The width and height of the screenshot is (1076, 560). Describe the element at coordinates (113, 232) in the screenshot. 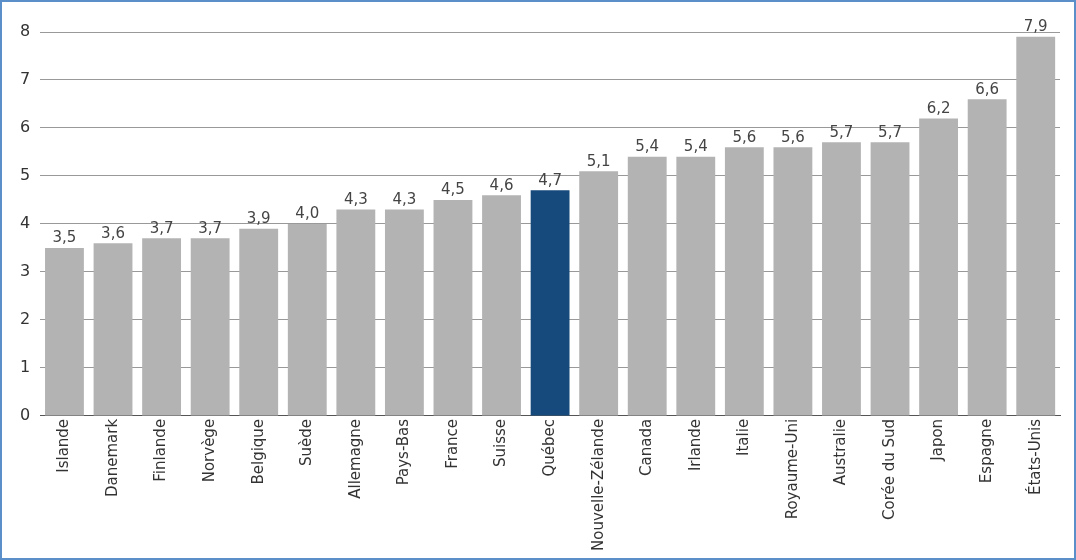

I see `data-label: 3,6` at that location.